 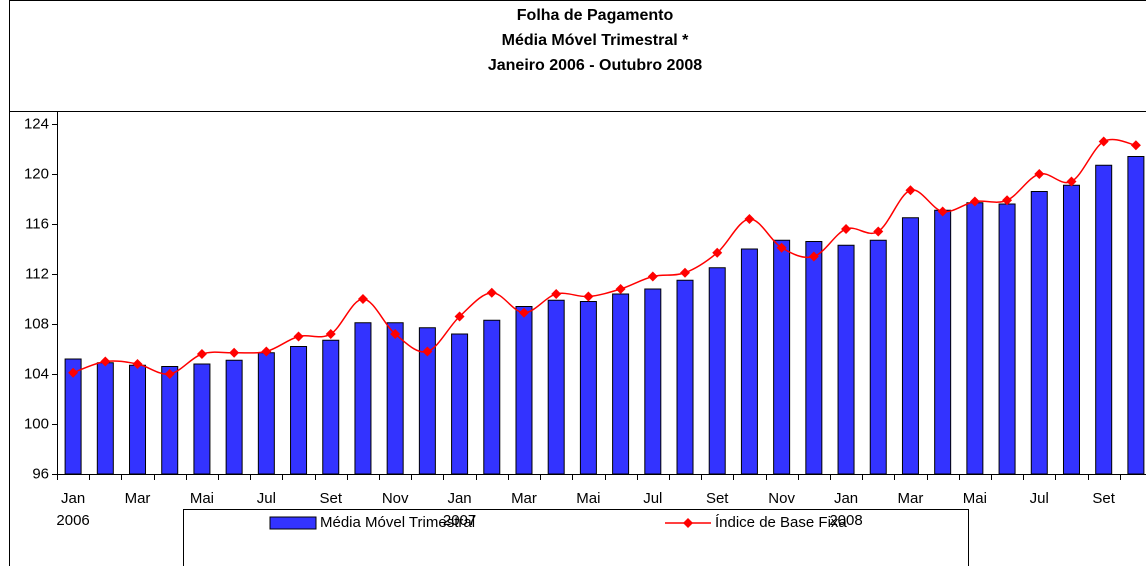 I want to click on x-year-label: 2007, so click(x=459, y=520).